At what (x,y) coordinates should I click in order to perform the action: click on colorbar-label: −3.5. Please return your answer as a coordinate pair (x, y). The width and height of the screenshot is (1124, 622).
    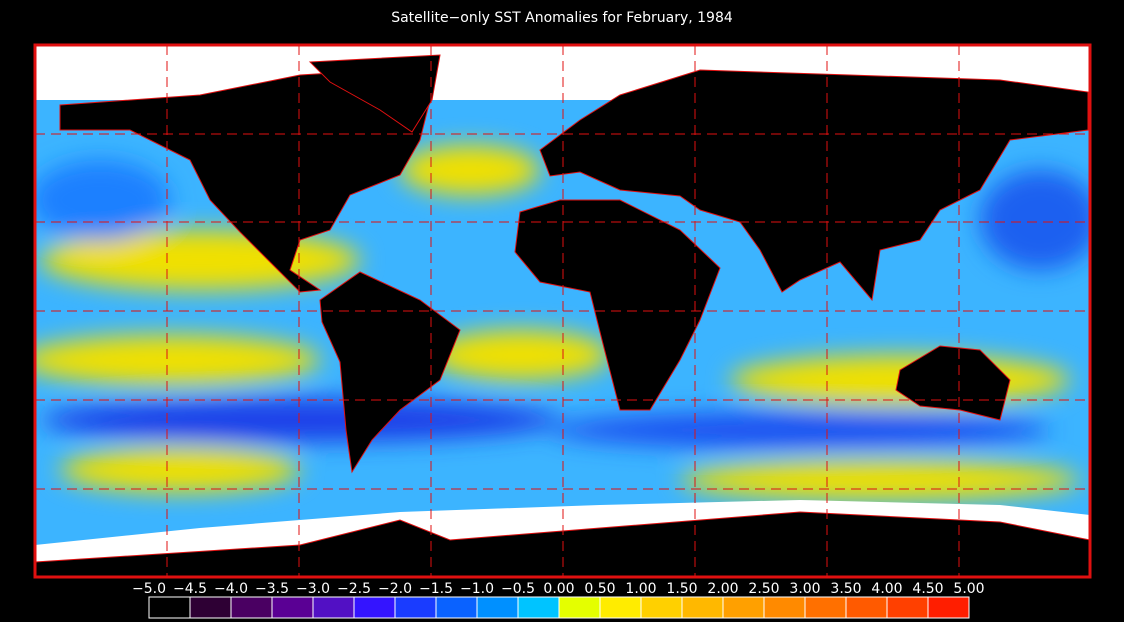
    Looking at the image, I should click on (272, 589).